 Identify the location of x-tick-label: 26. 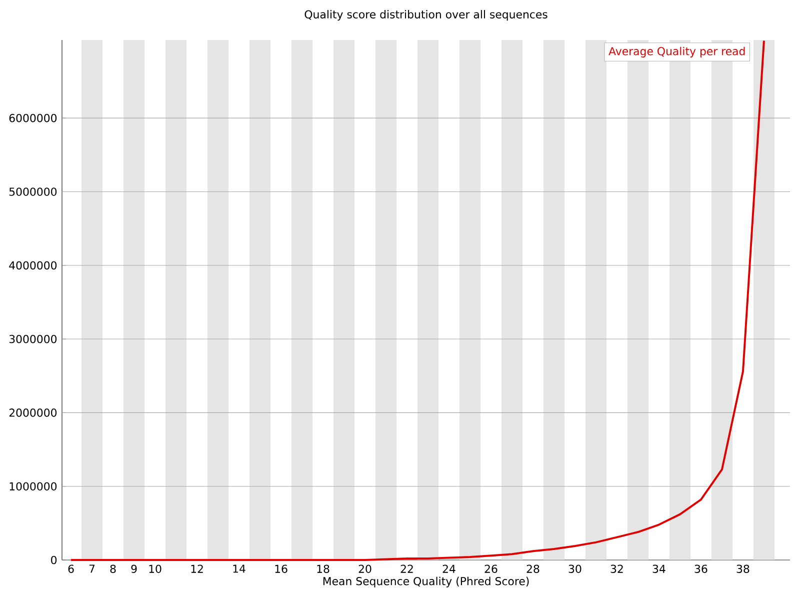
(491, 568).